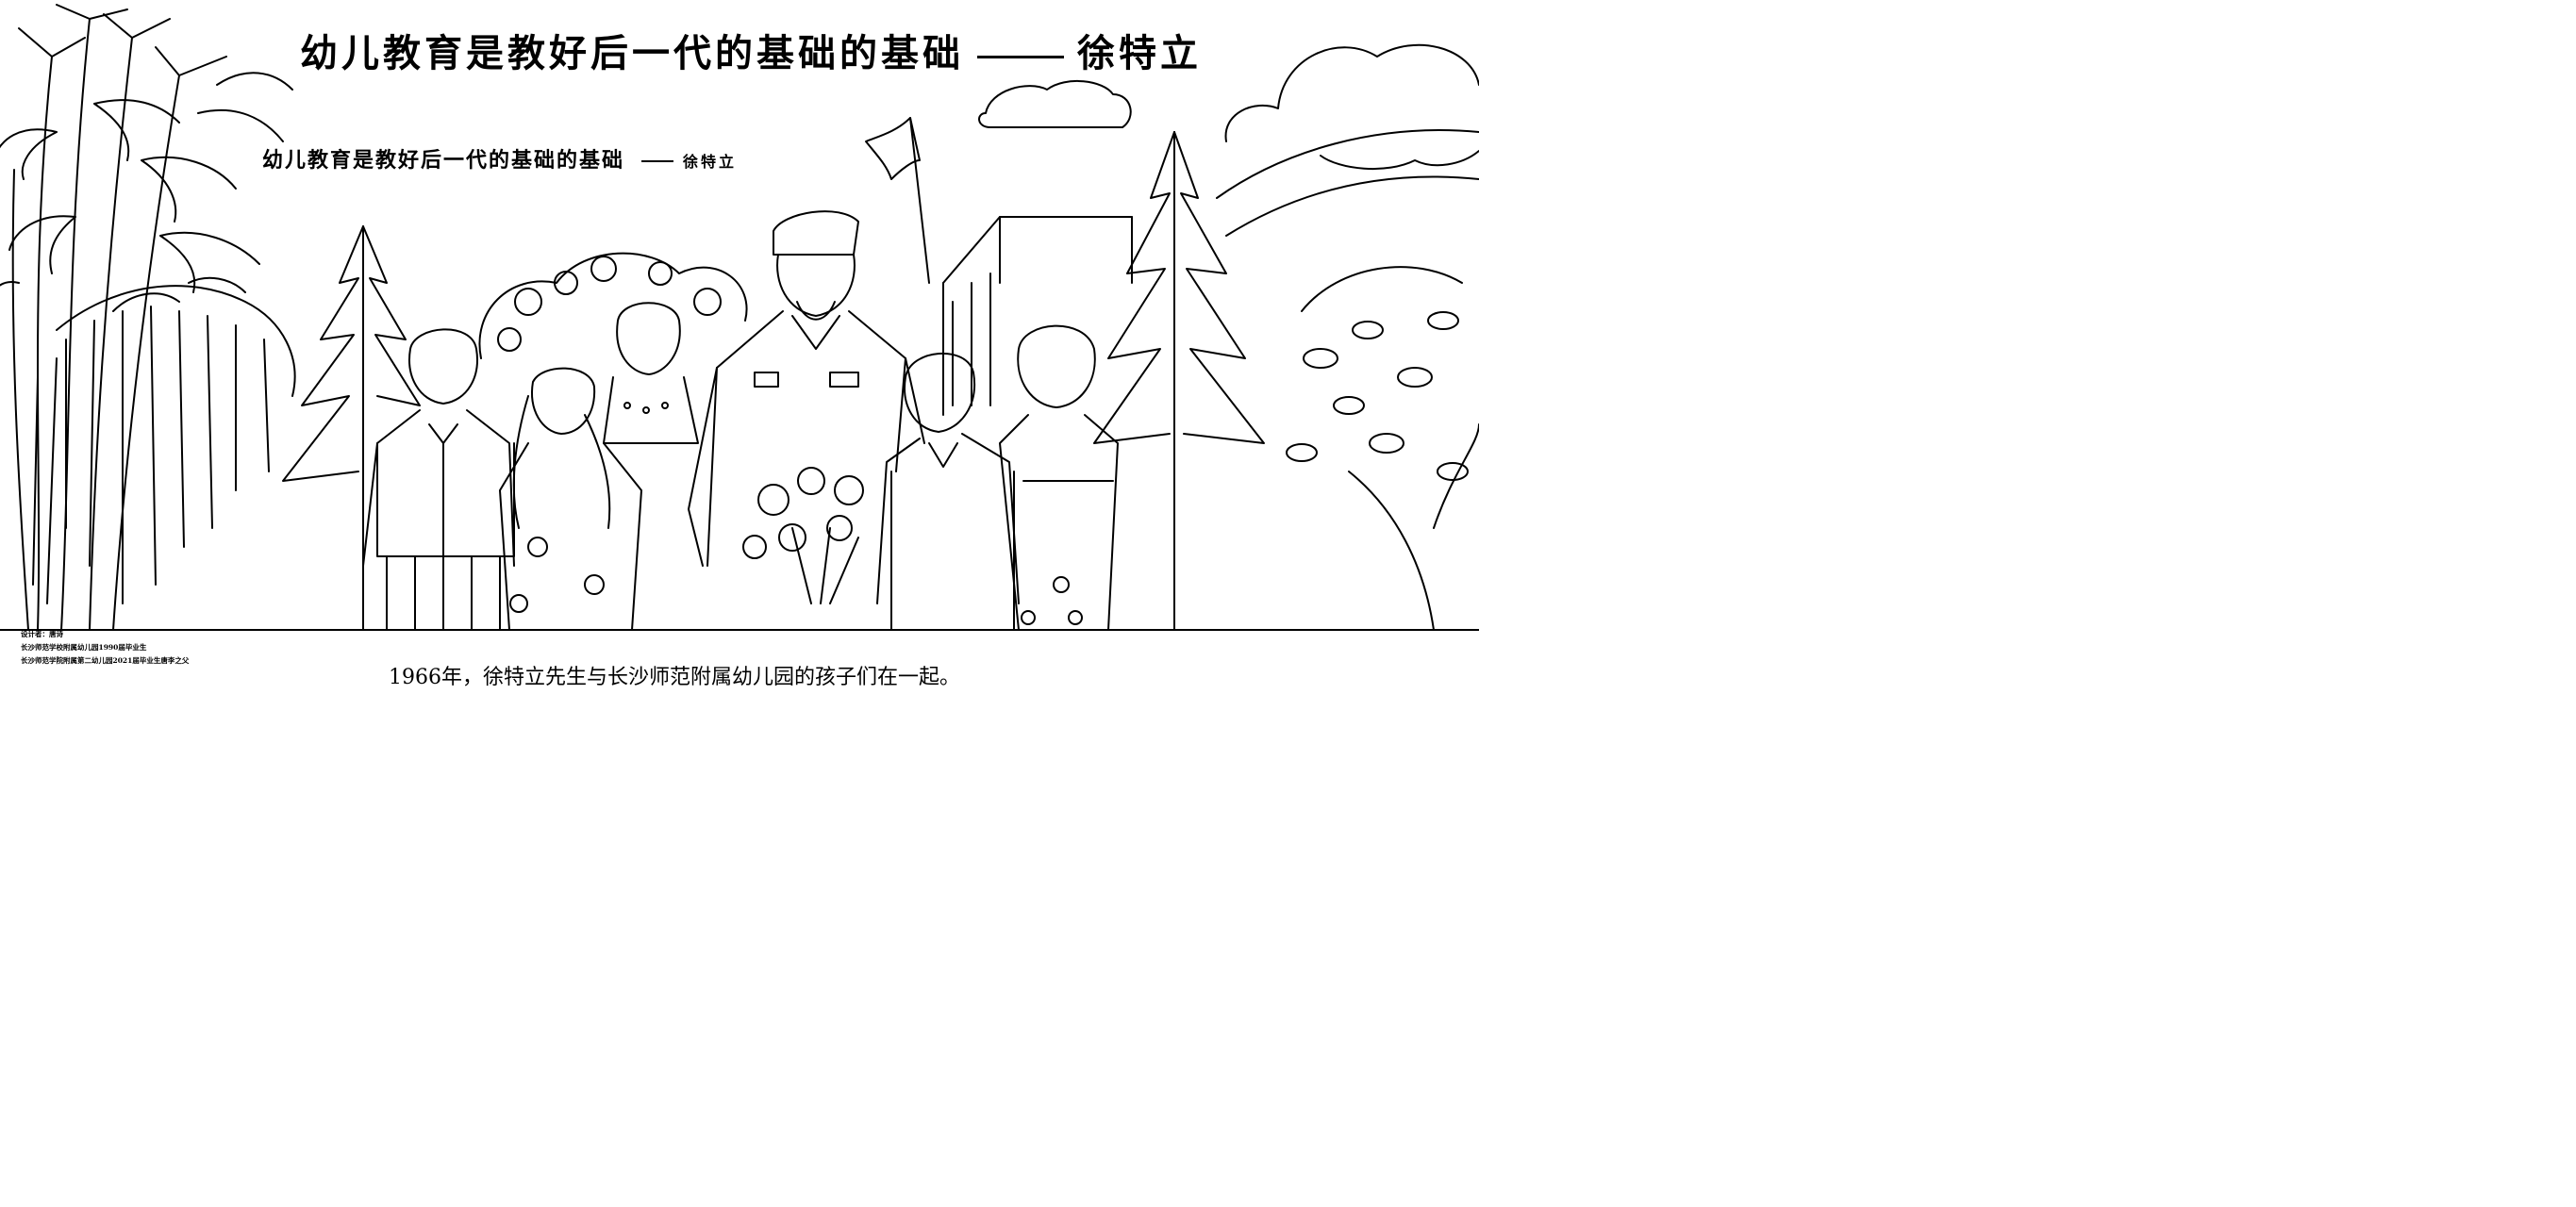  I want to click on bamboo-grove, so click(147, 317).